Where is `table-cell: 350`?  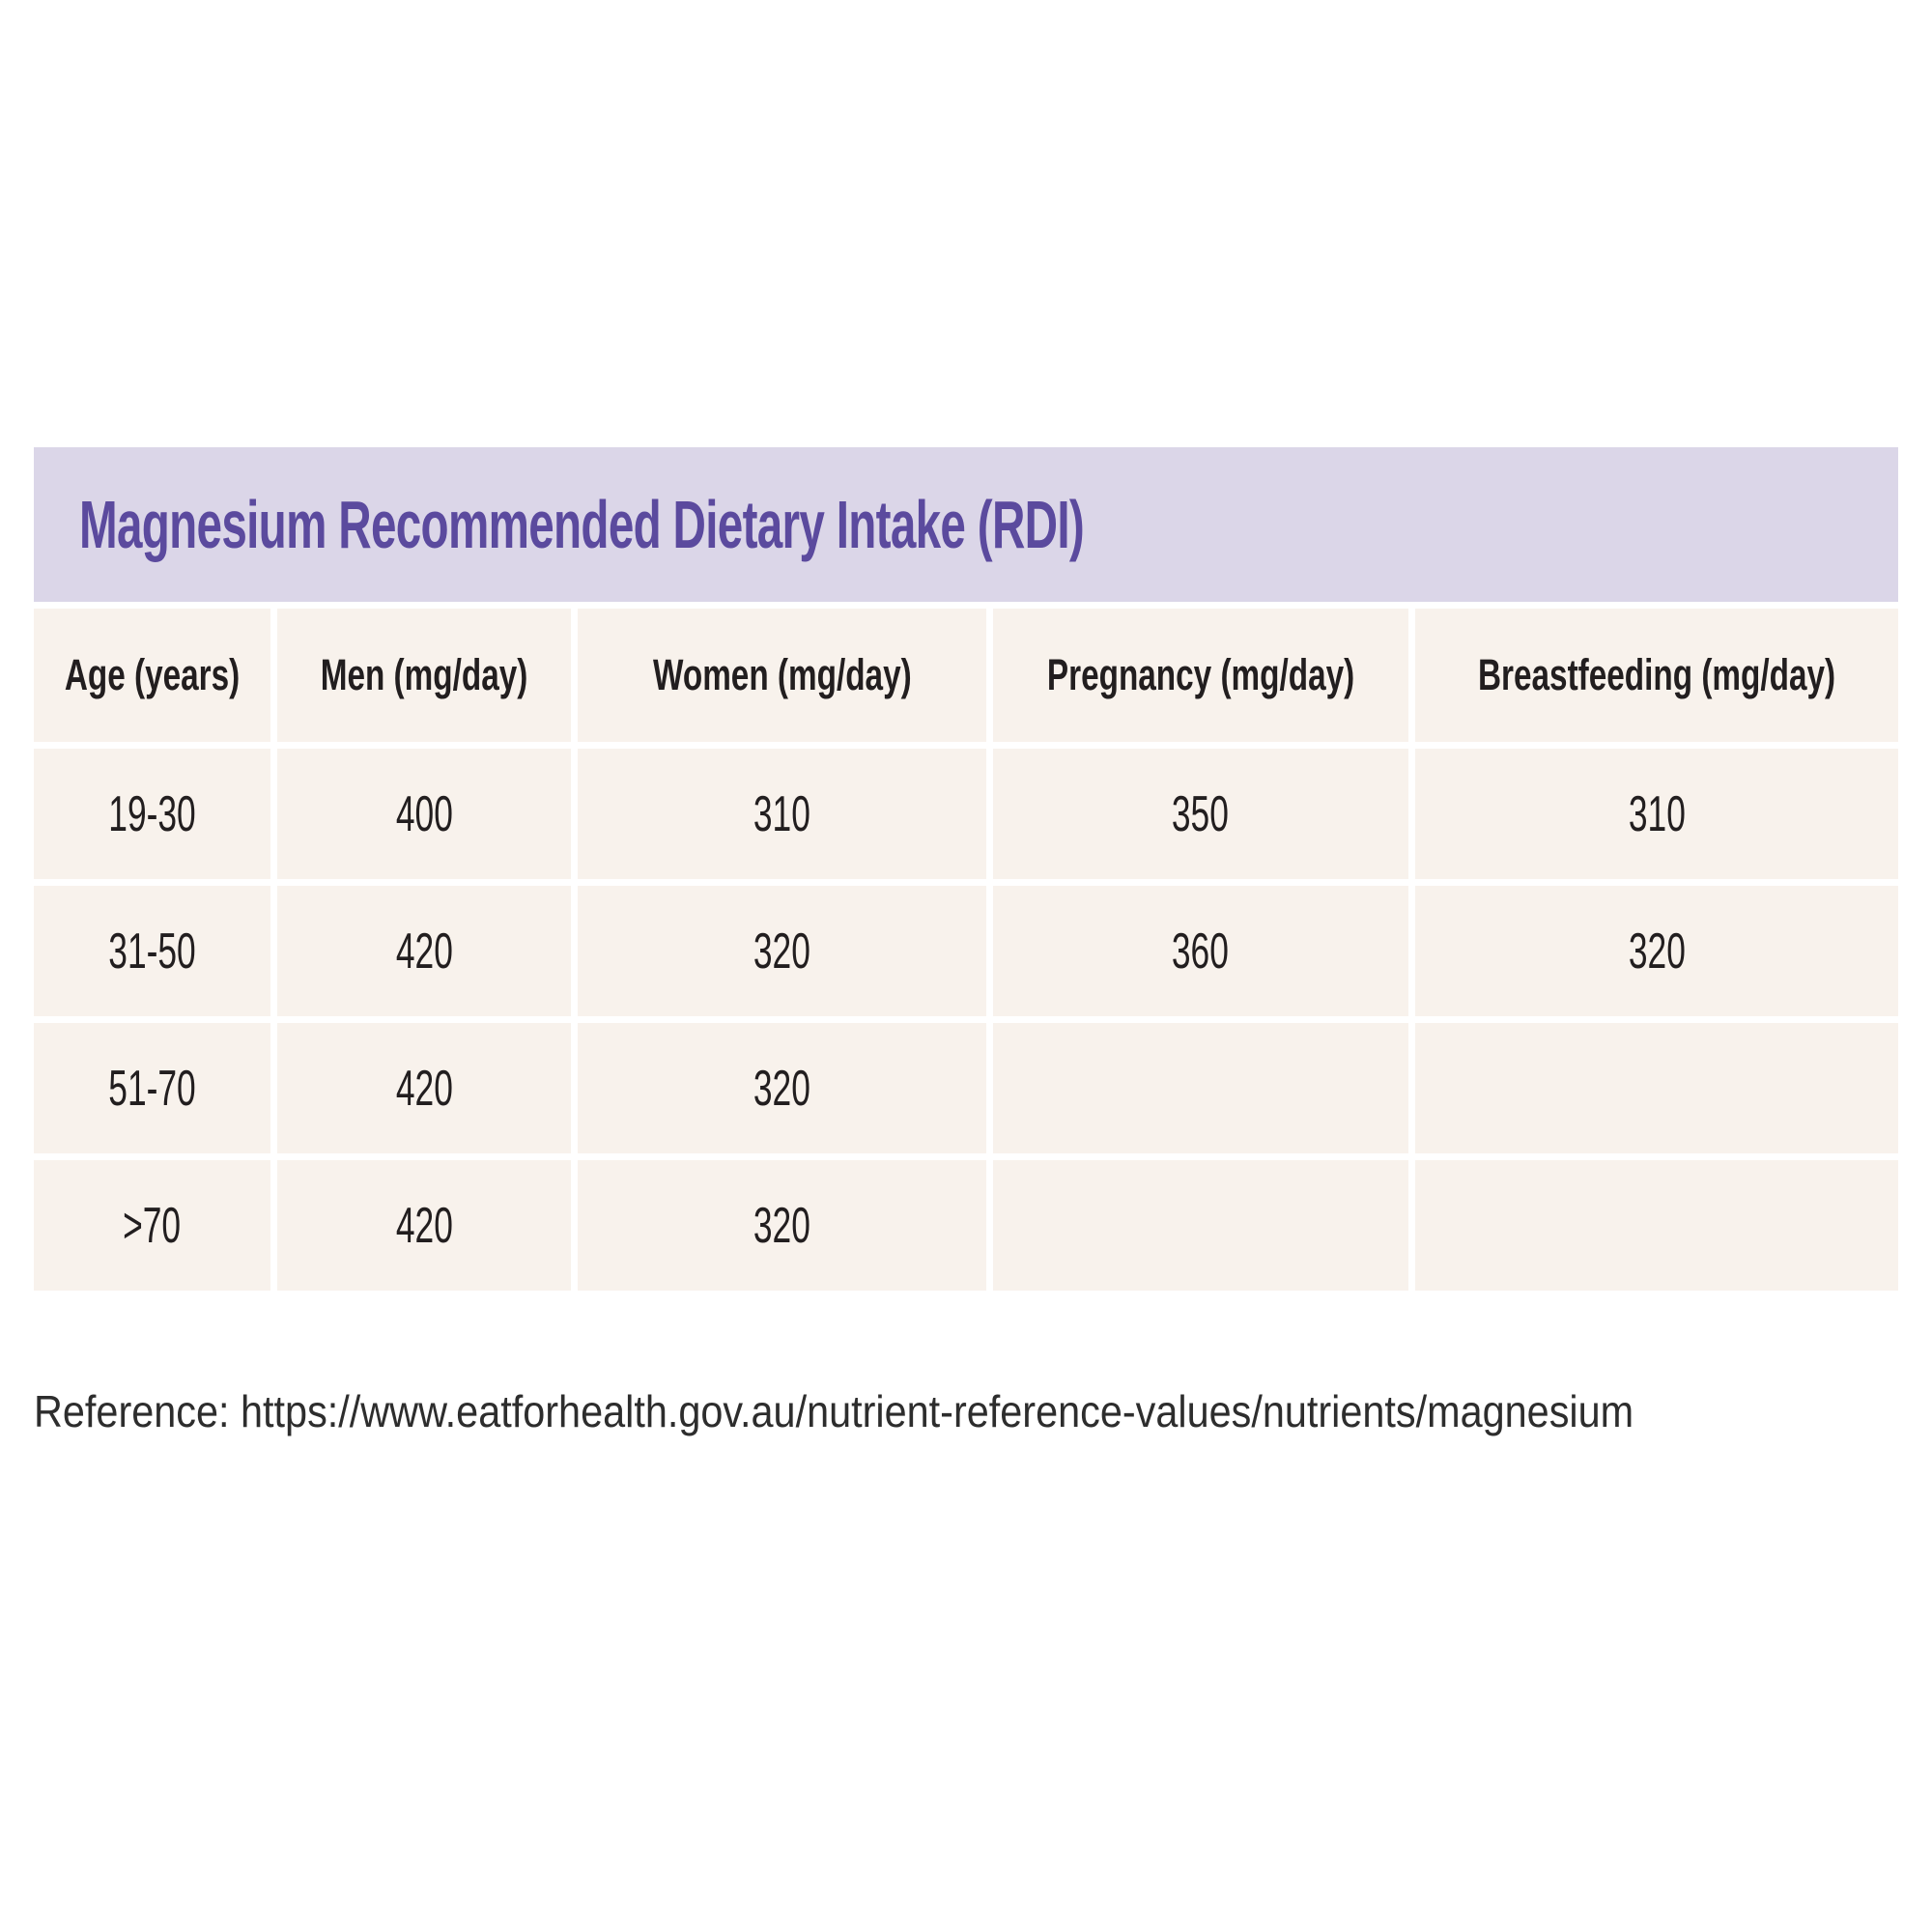
table-cell: 350 is located at coordinates (1200, 814).